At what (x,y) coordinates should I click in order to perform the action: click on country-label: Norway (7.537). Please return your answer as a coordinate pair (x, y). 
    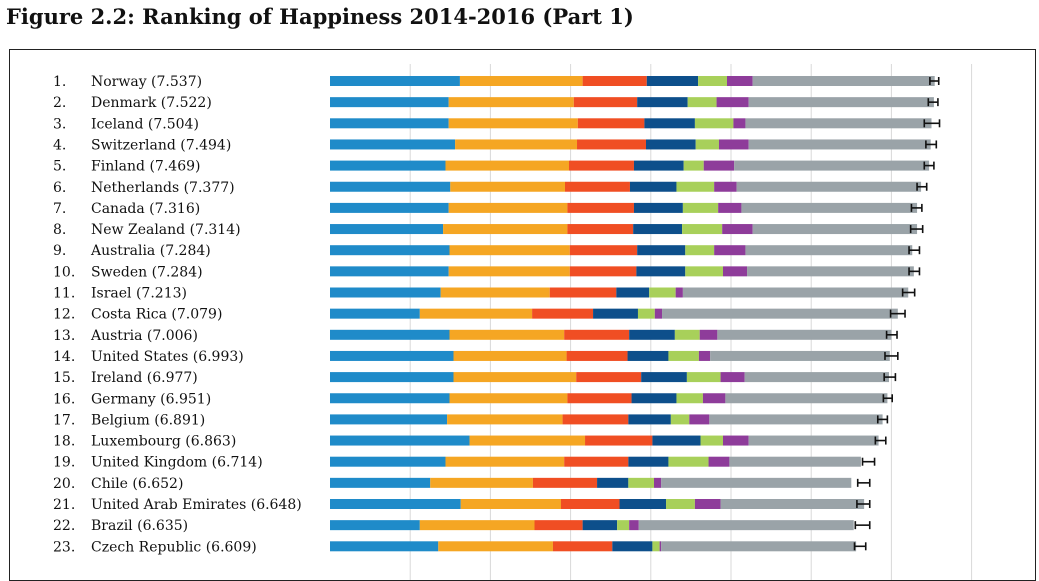
    Looking at the image, I should click on (146, 82).